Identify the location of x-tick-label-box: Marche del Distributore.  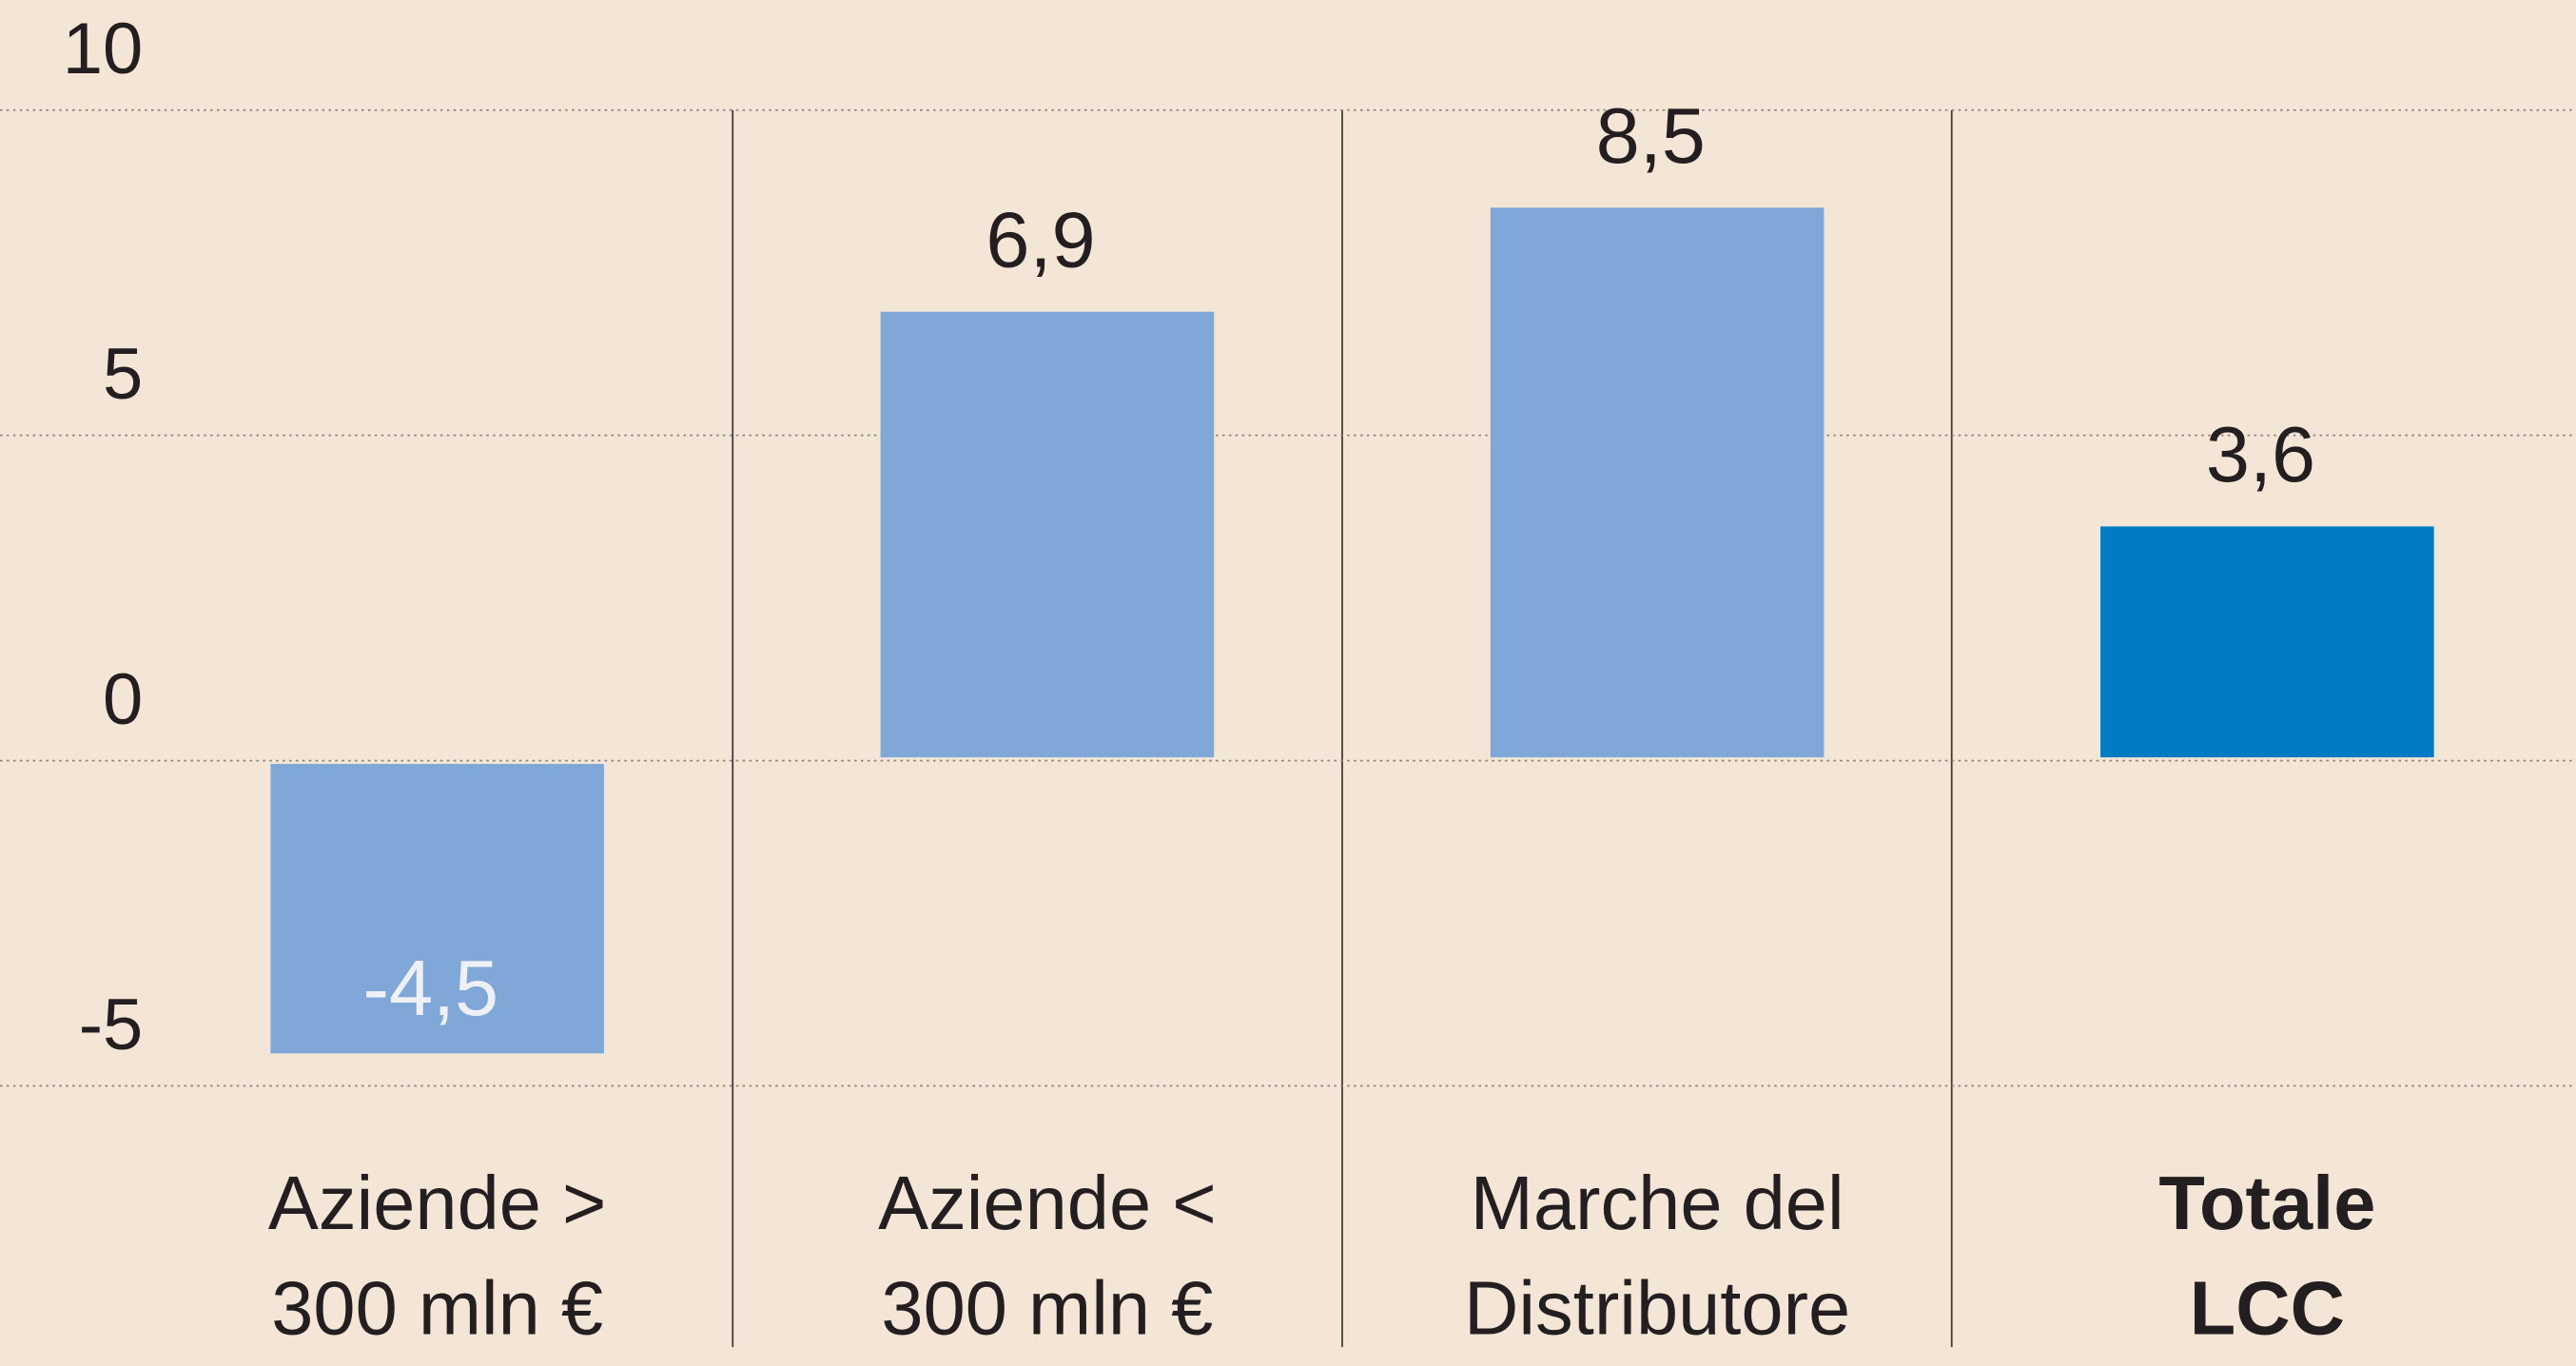
(1658, 1255).